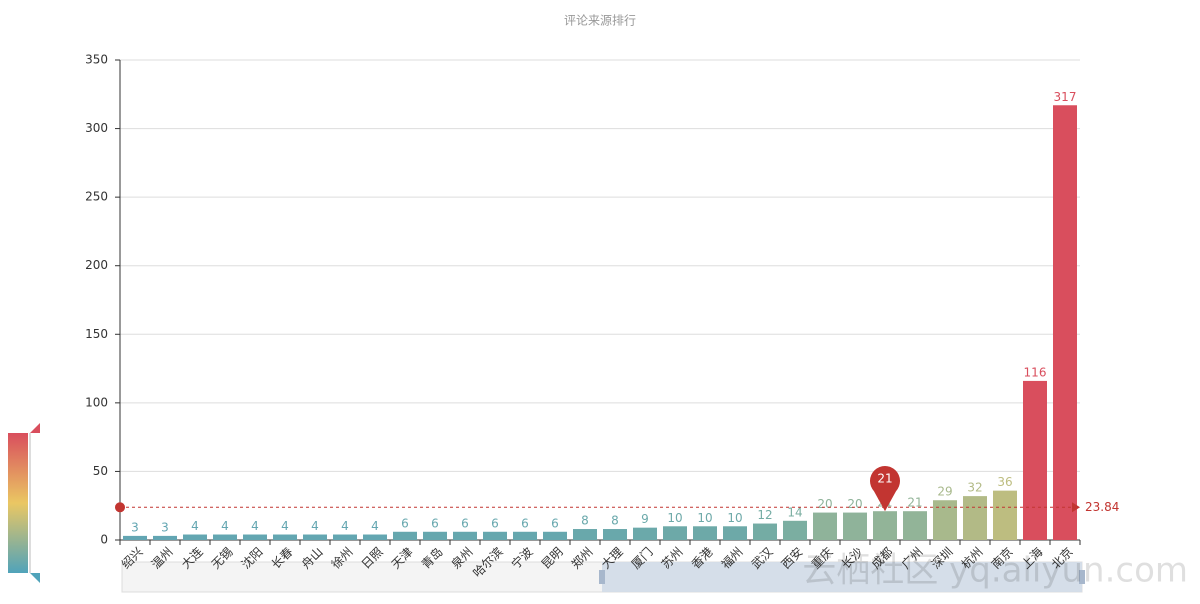 Image resolution: width=1200 pixels, height=604 pixels. Describe the element at coordinates (885, 489) in the screenshot. I see `mark-point-pin` at that location.